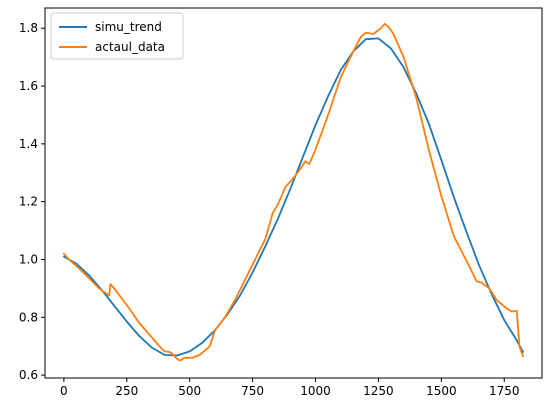 The width and height of the screenshot is (550, 403). I want to click on y-tick-label: 0.8, so click(28, 317).